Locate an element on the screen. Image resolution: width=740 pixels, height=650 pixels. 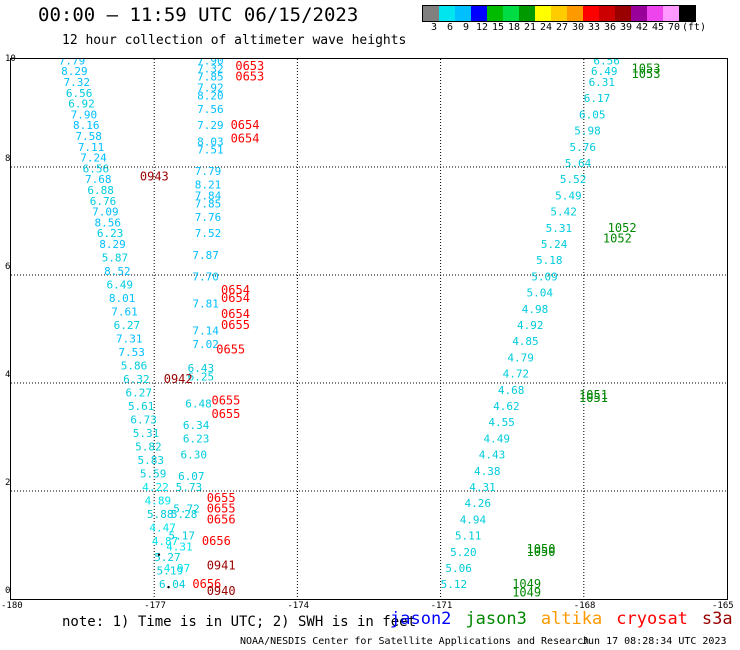
wave-height-label: 7.87 is located at coordinates (205, 255).